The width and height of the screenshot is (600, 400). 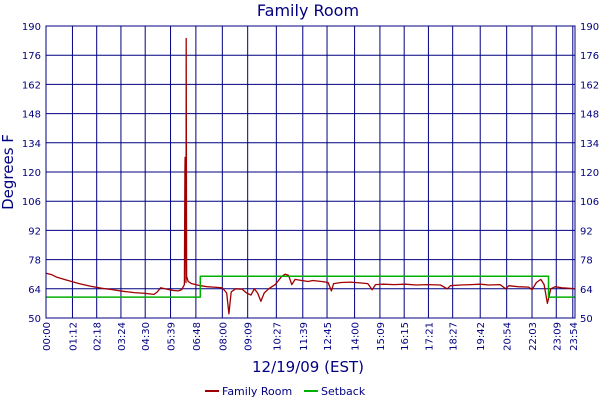 What do you see at coordinates (31, 202) in the screenshot?
I see `y-tick-label-left: 106` at bounding box center [31, 202].